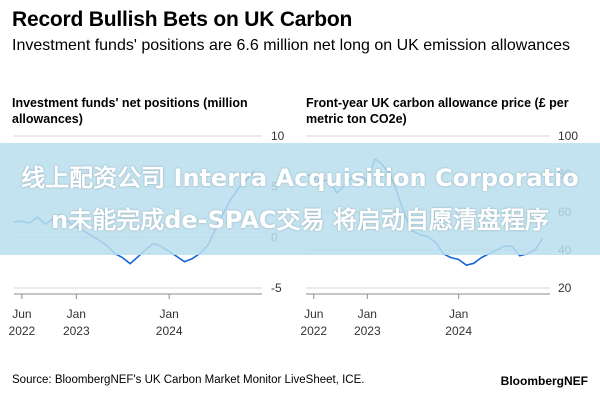  What do you see at coordinates (22, 331) in the screenshot?
I see `left-x-tick-label-year: 2022` at bounding box center [22, 331].